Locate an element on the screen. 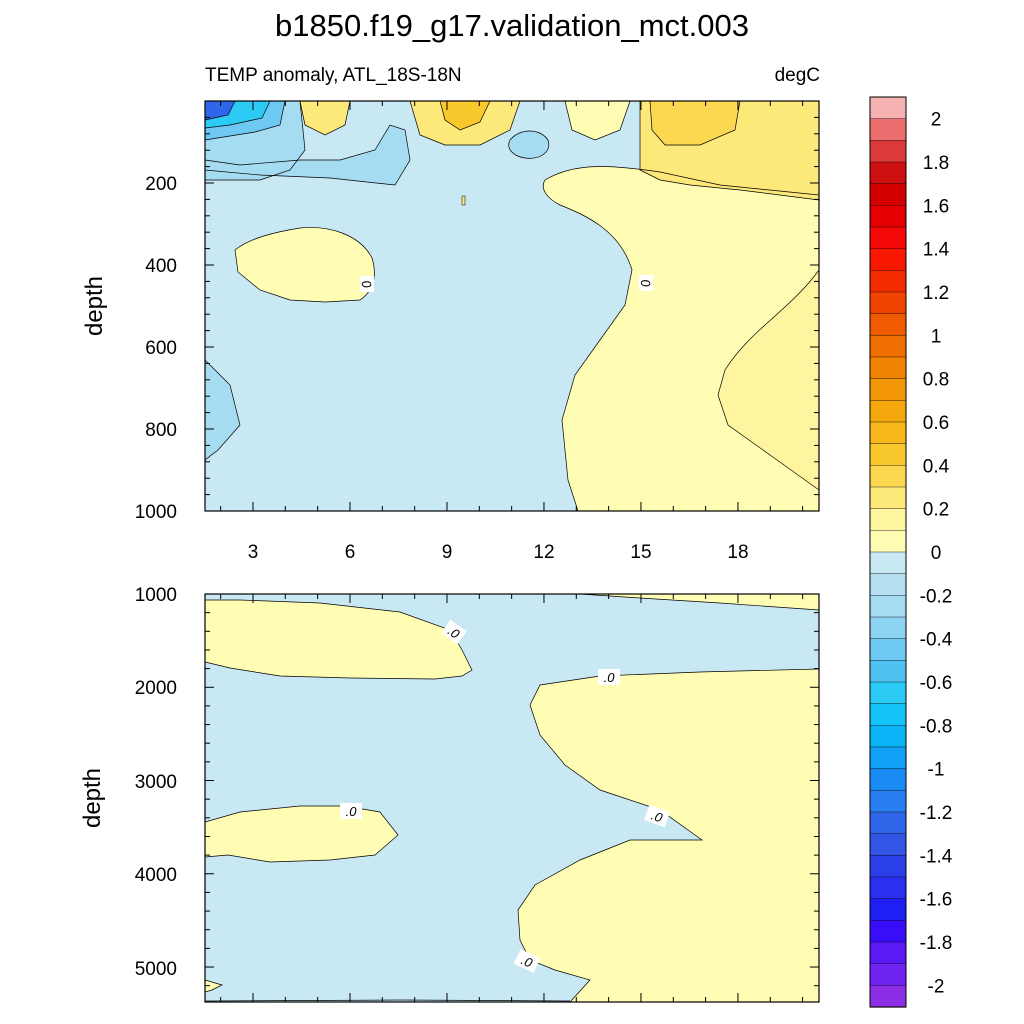 The height and width of the screenshot is (1024, 1024). colorbar-label: -0.6 is located at coordinates (936, 683).